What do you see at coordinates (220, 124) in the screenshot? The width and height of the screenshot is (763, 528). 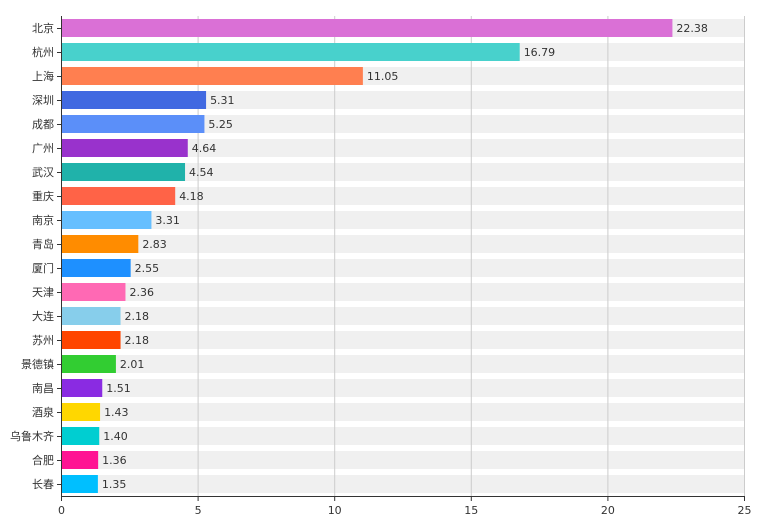 I see `value-label: 5.25` at bounding box center [220, 124].